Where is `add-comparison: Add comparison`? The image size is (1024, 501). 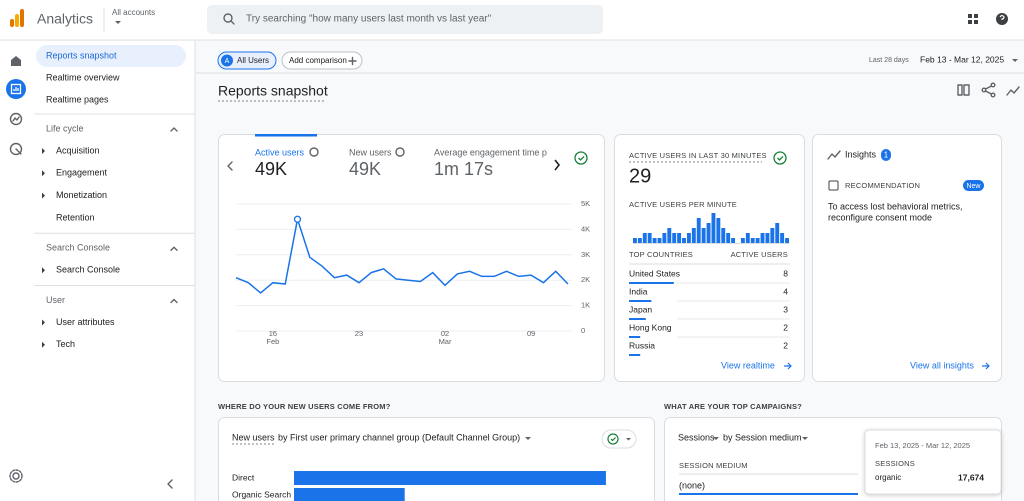
add-comparison: Add comparison is located at coordinates (318, 60).